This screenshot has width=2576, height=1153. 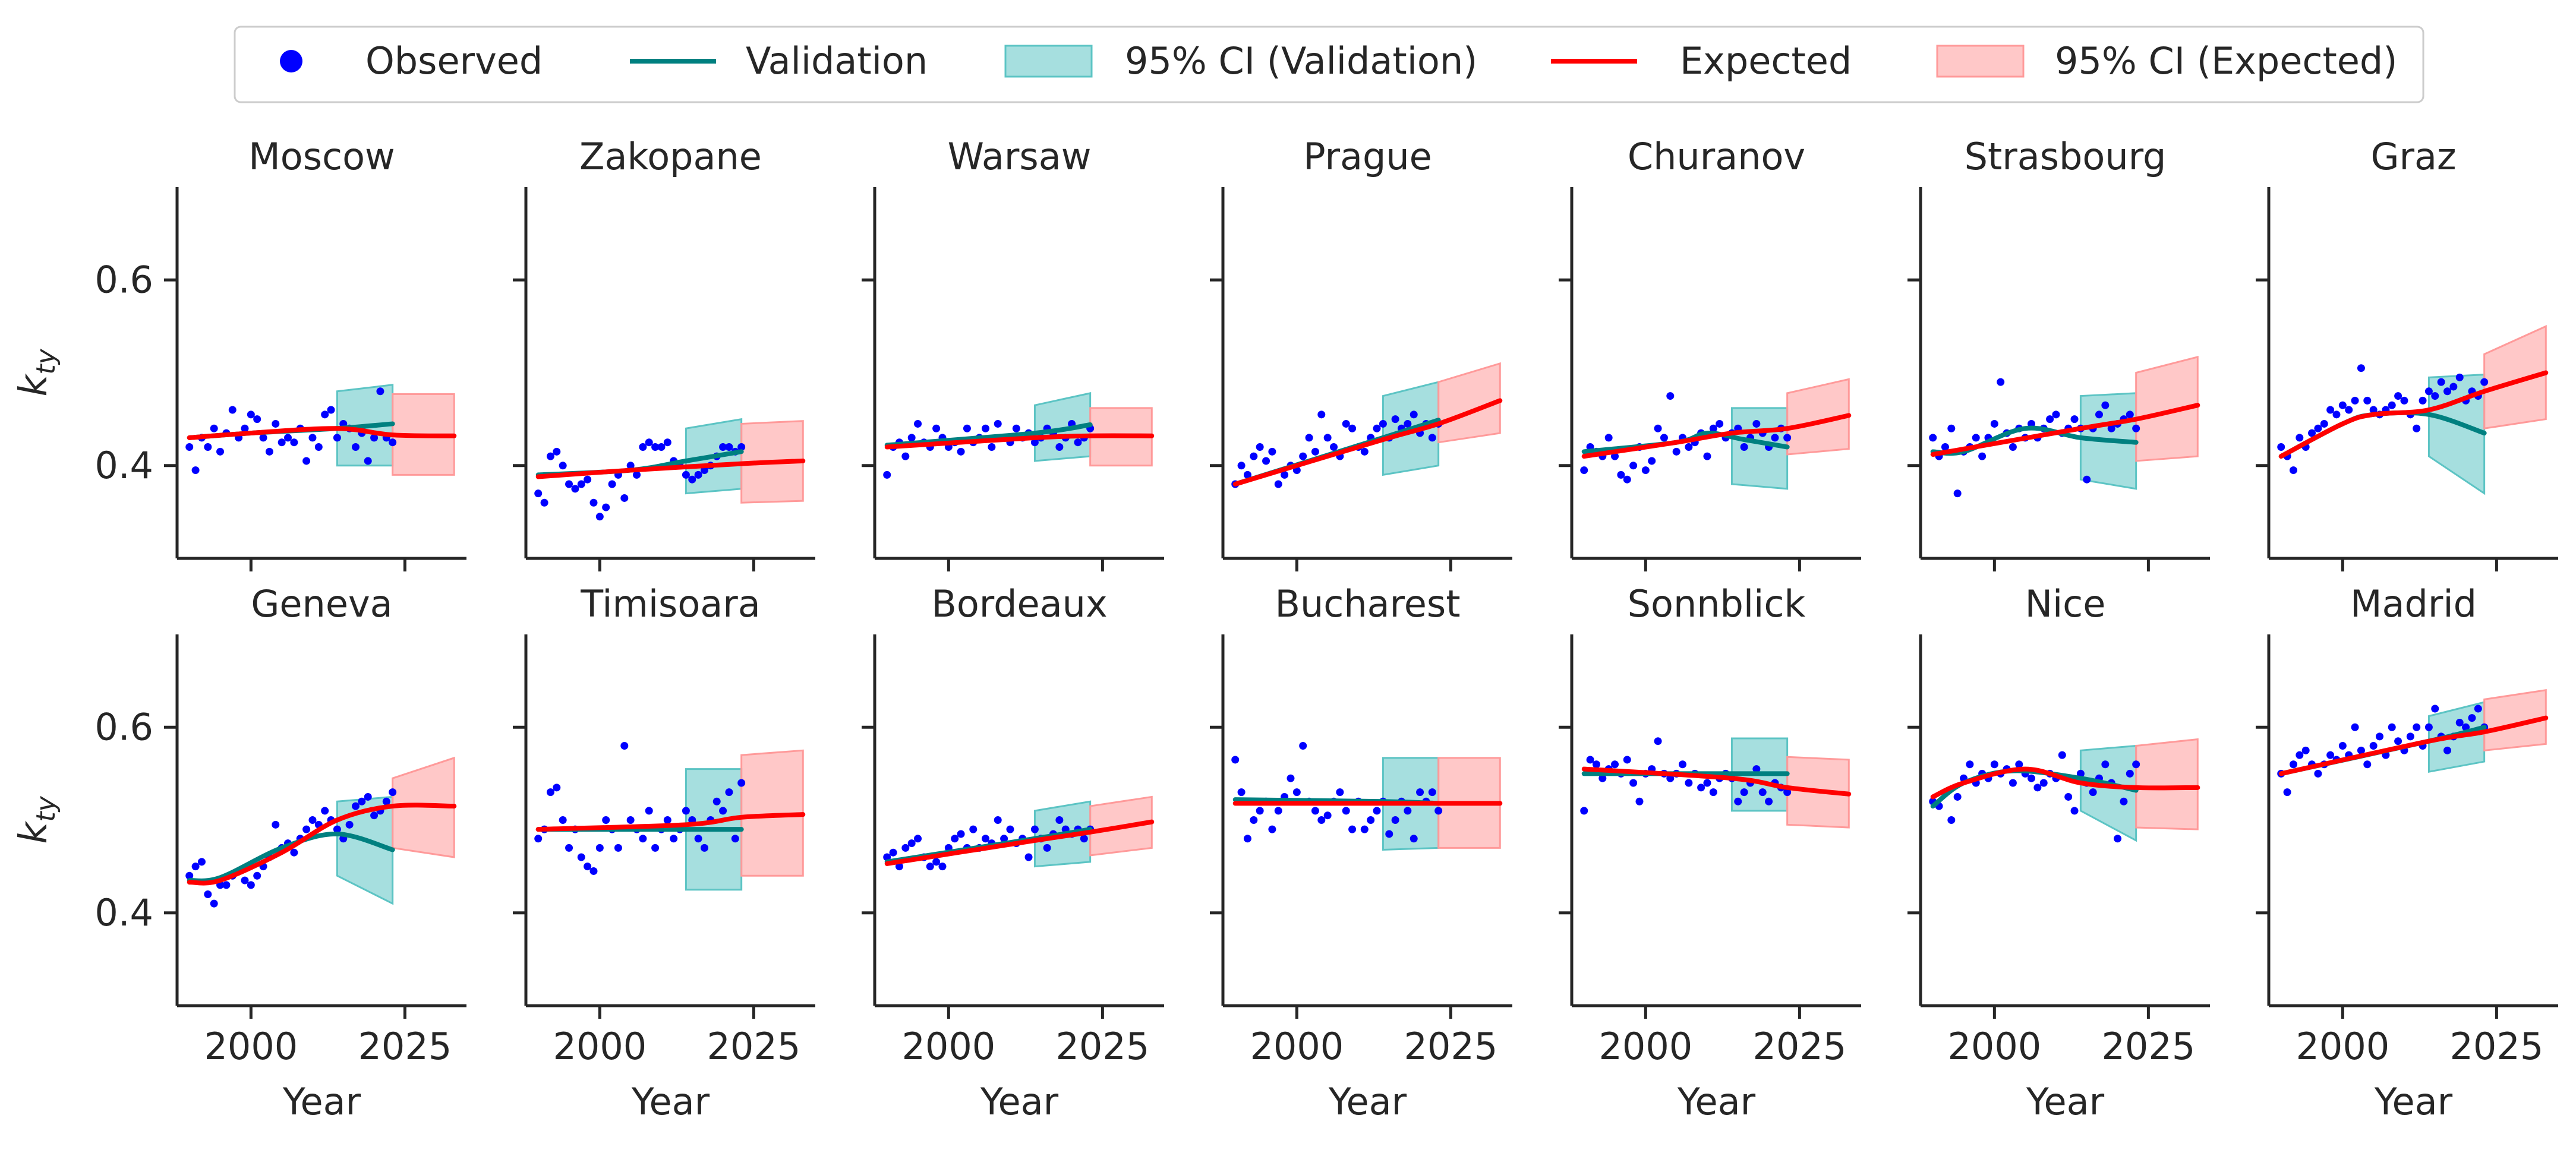 What do you see at coordinates (837, 61) in the screenshot?
I see `legend-label-validation: Validation` at bounding box center [837, 61].